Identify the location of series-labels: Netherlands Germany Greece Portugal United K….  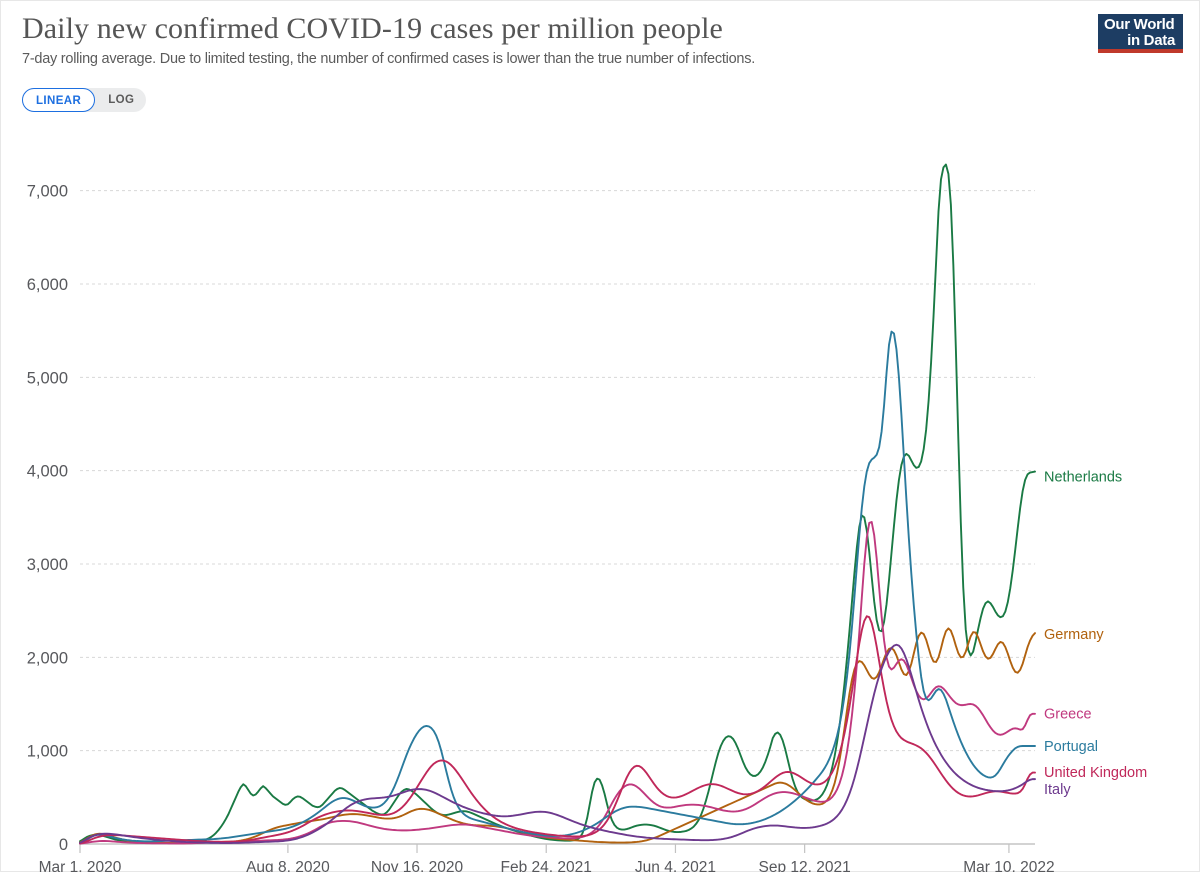
(1095, 633).